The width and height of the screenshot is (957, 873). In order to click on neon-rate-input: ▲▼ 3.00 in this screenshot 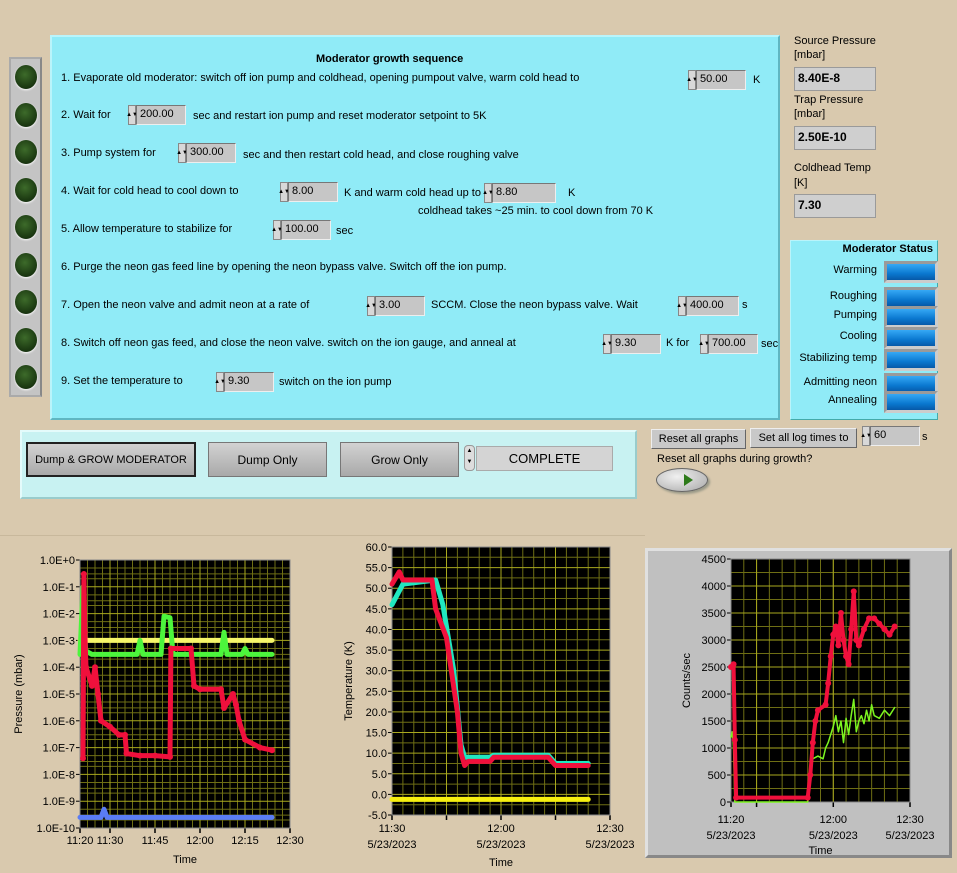, I will do `click(395, 306)`.